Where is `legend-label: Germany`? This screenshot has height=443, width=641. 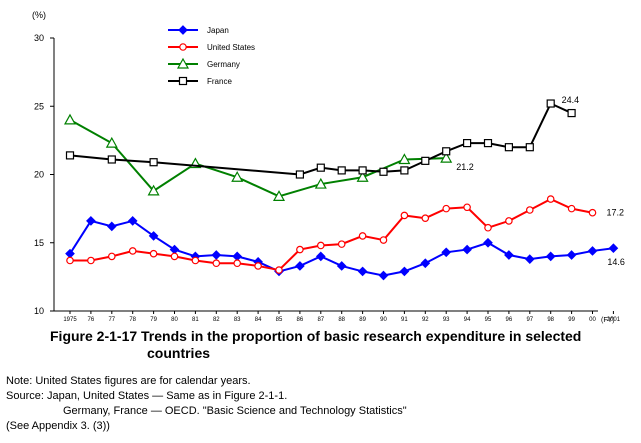 legend-label: Germany is located at coordinates (223, 64).